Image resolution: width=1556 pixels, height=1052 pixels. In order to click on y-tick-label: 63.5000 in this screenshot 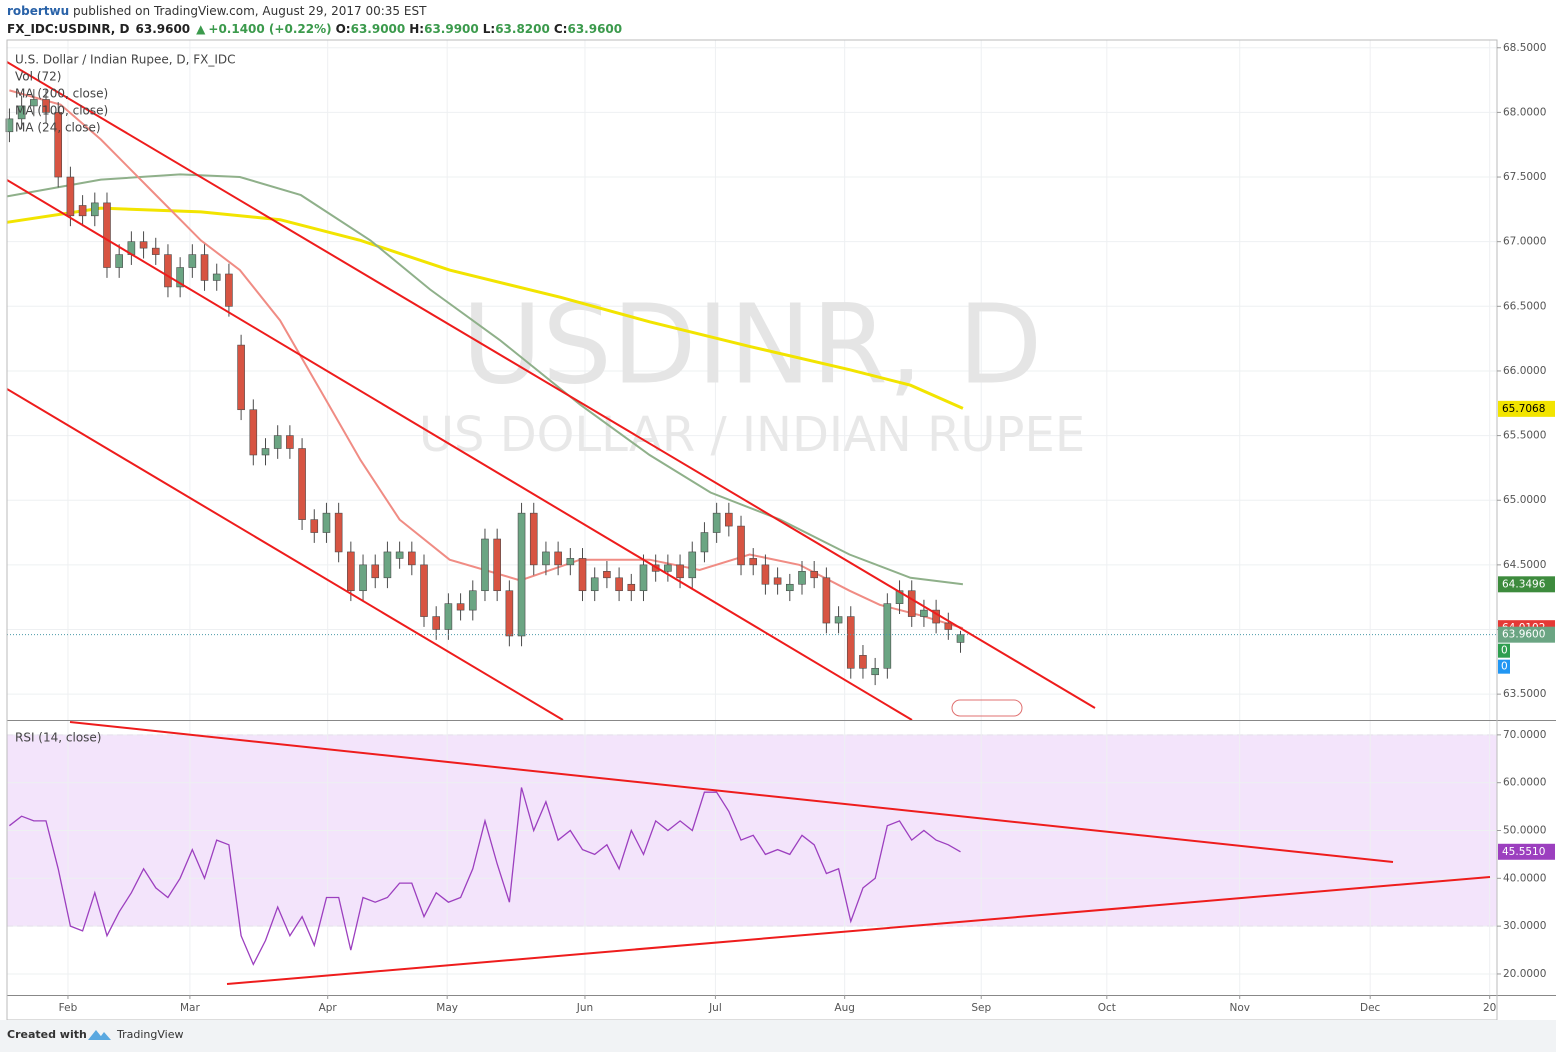, I will do `click(1524, 694)`.